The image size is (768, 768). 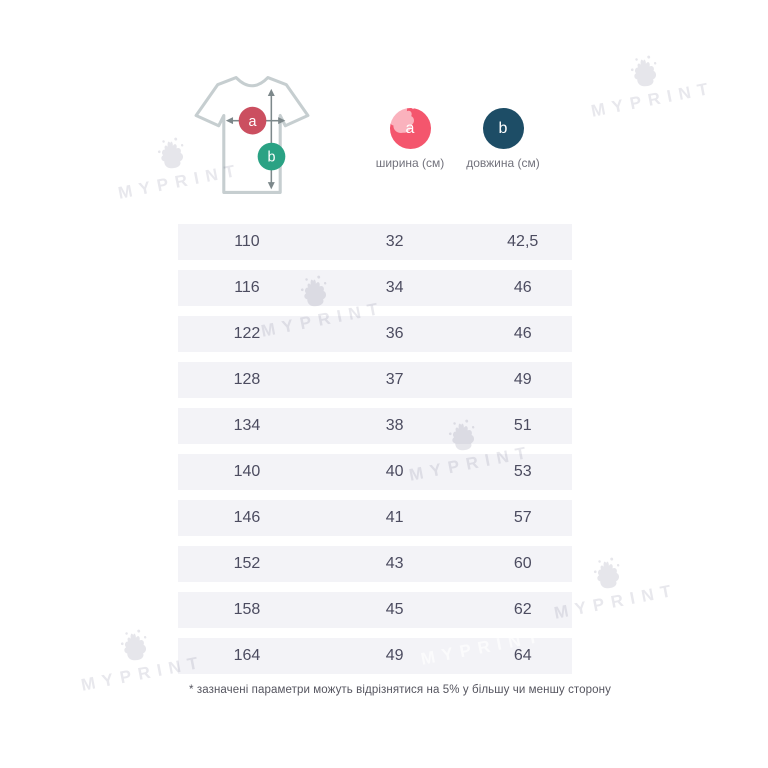 I want to click on table-cell-length: 64, so click(x=522, y=655).